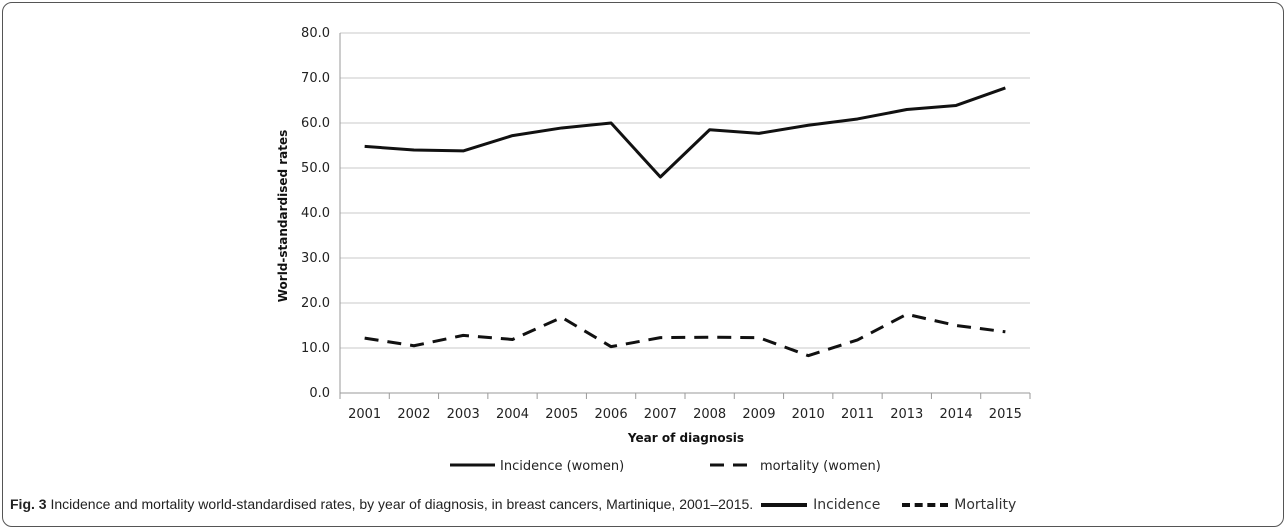 The width and height of the screenshot is (1287, 529). I want to click on y-tick-label: 10.0, so click(315, 348).